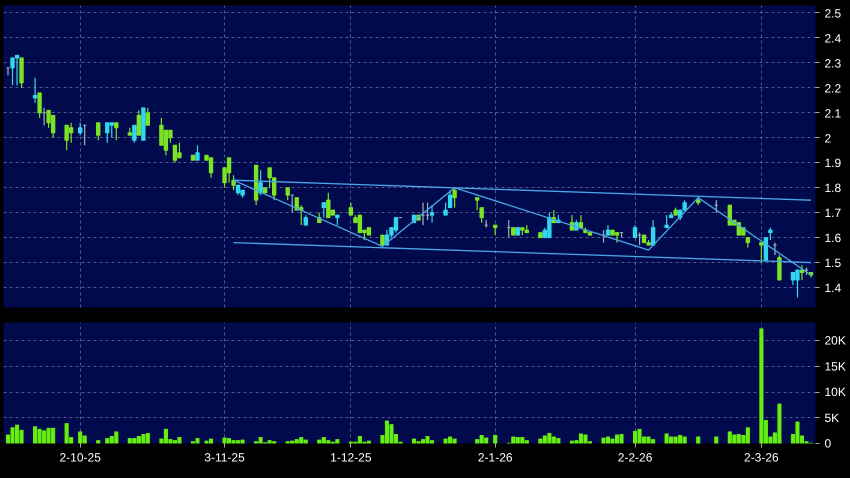 This screenshot has width=850, height=478. What do you see at coordinates (225, 457) in the screenshot?
I see `x-tick-label: 3-11-25` at bounding box center [225, 457].